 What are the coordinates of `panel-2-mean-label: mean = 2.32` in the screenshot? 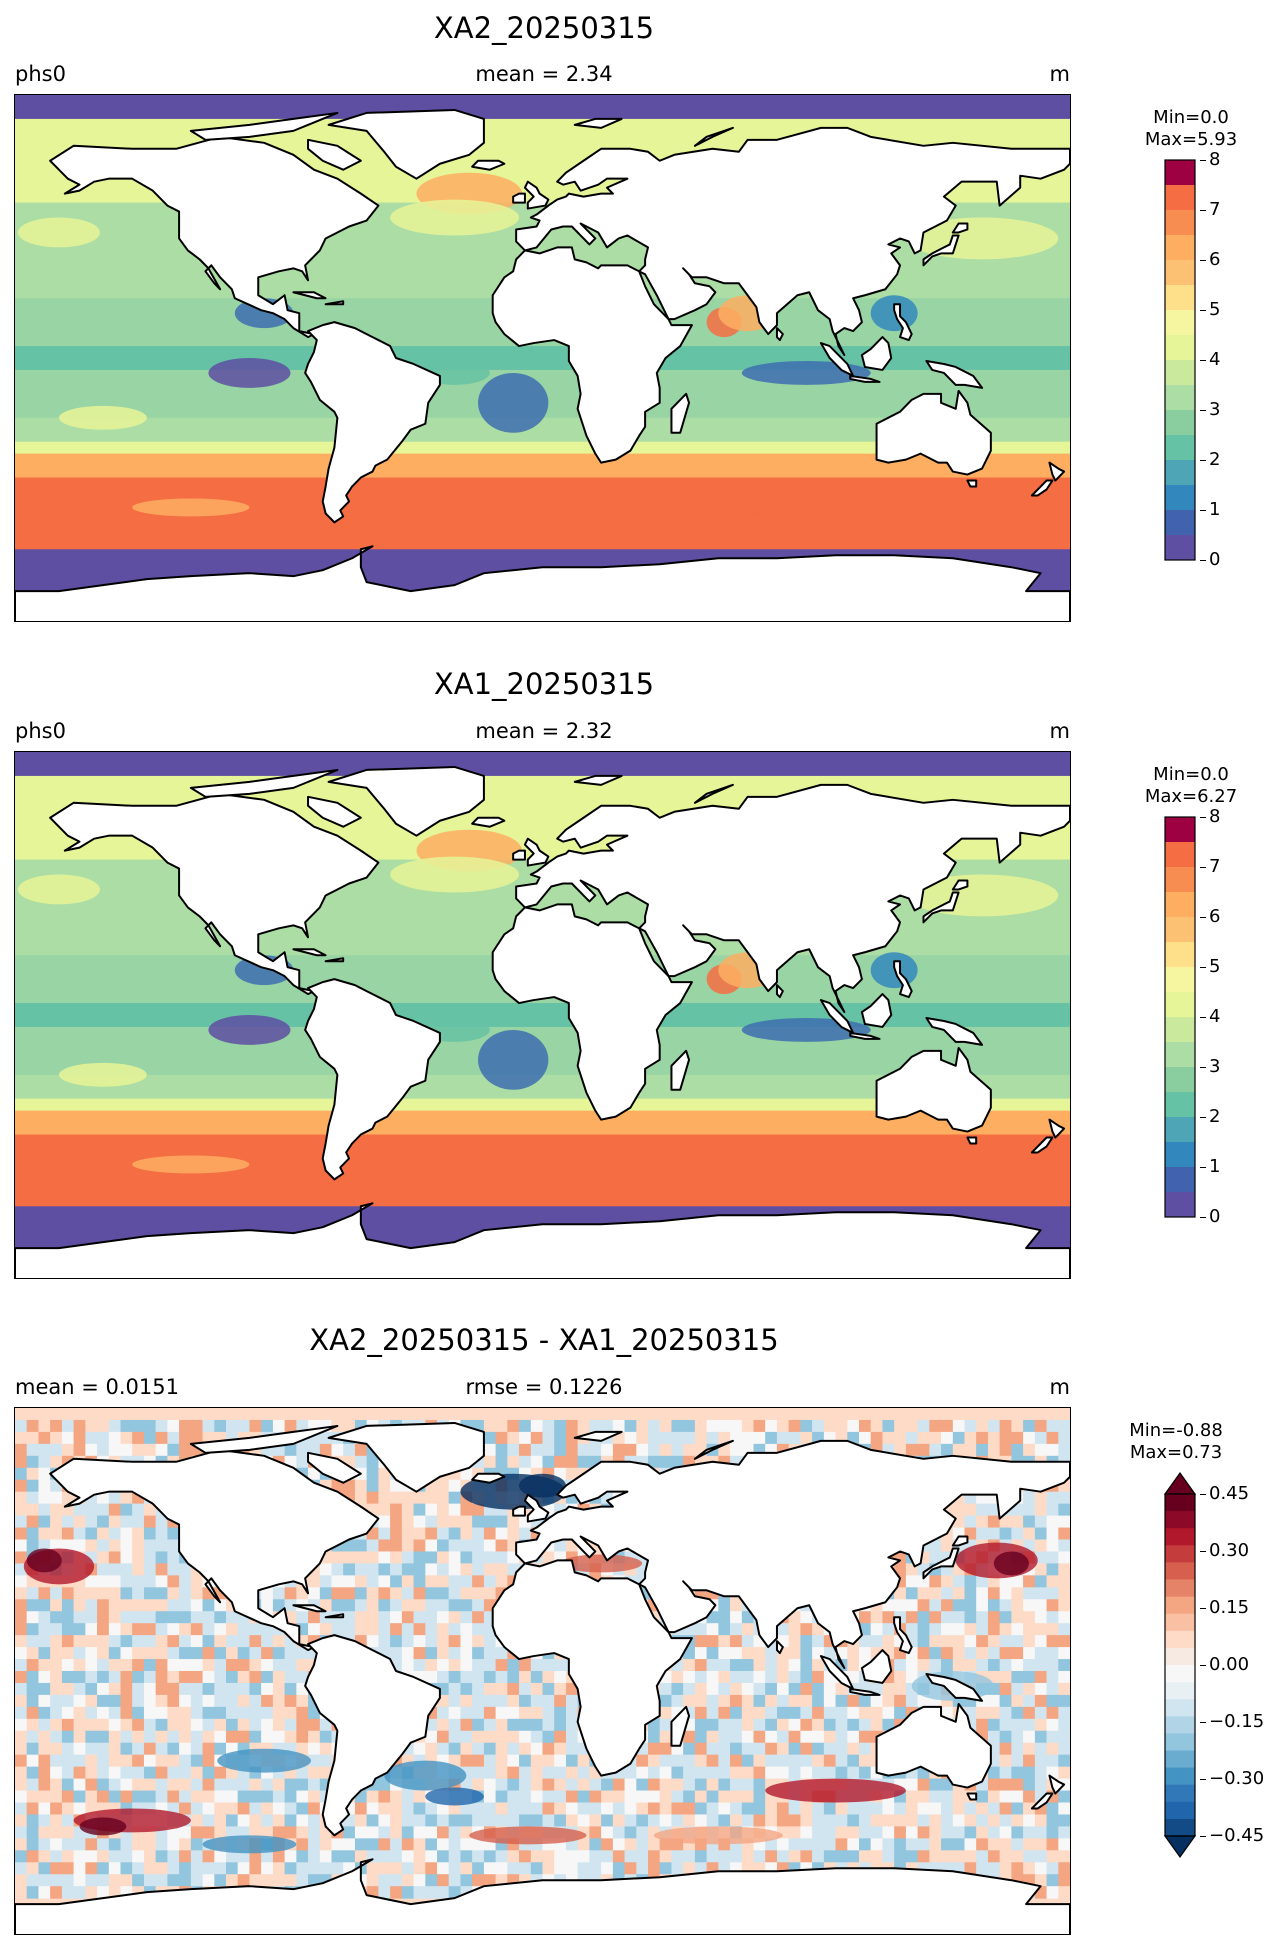 It's located at (544, 731).